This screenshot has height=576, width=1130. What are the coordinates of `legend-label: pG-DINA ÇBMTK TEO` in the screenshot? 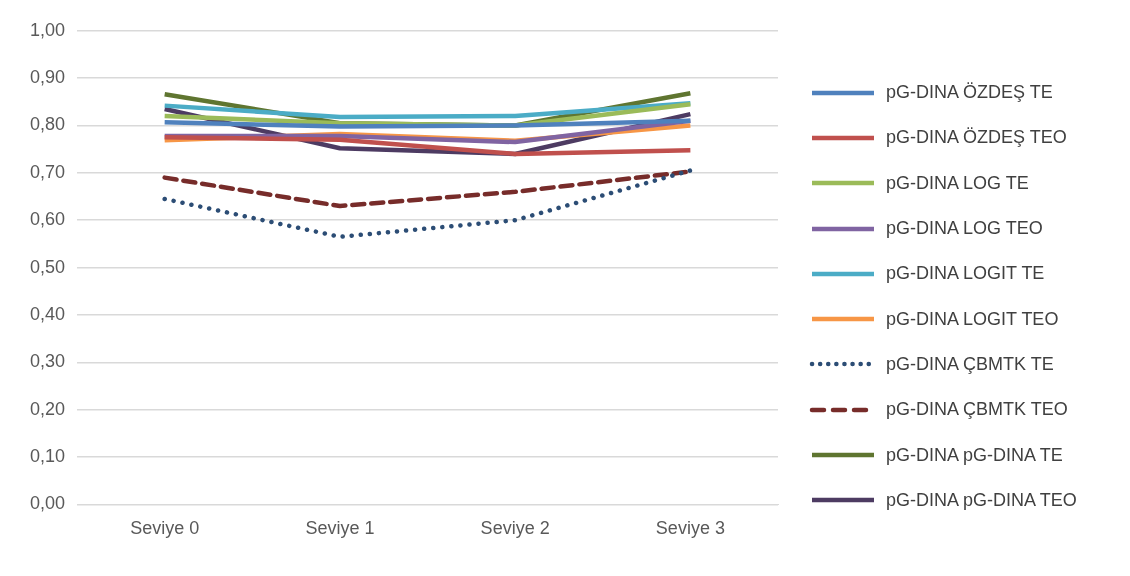 It's located at (977, 410).